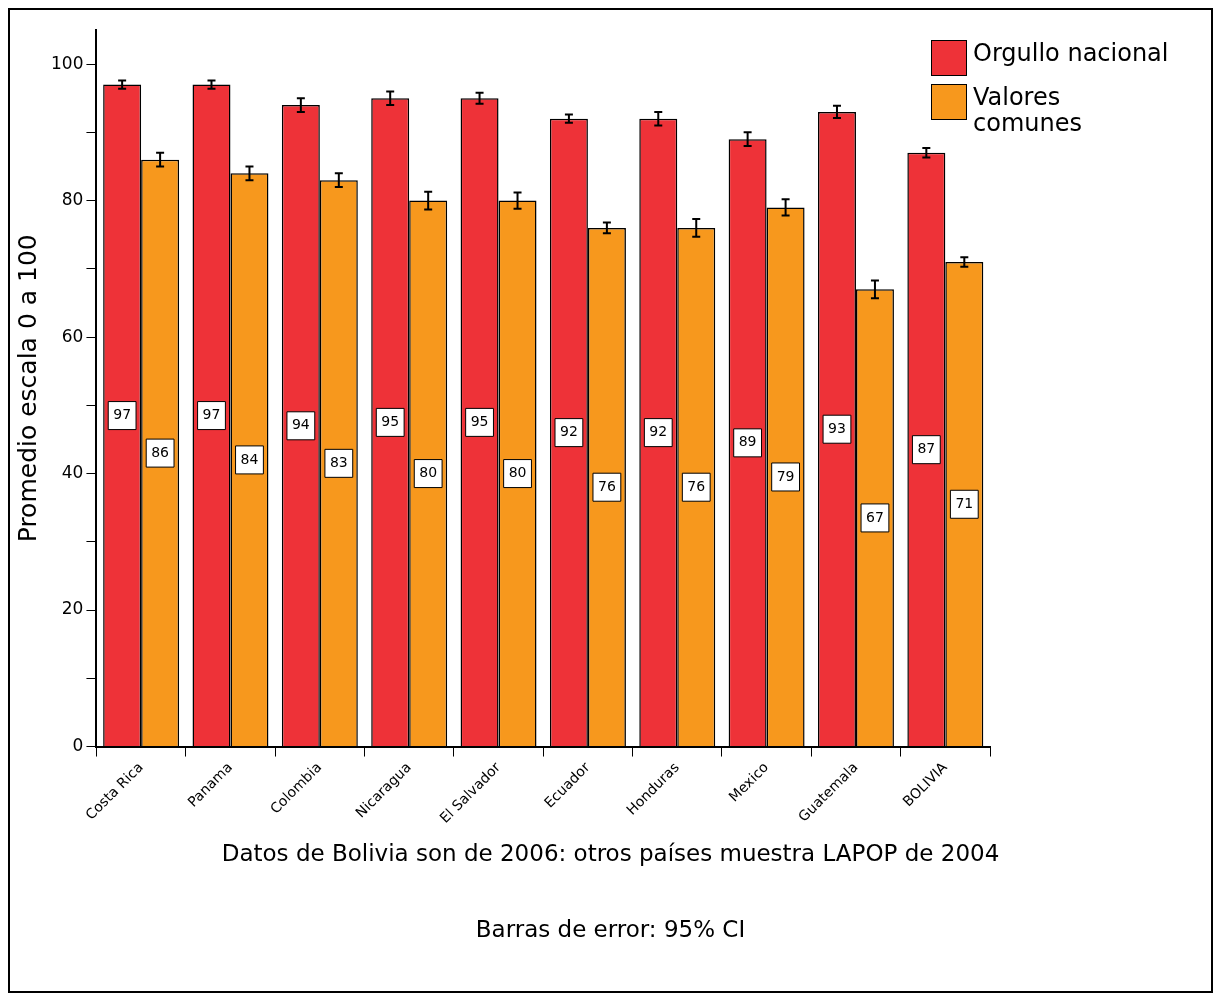 This screenshot has width=1225, height=1003. What do you see at coordinates (67, 62) in the screenshot?
I see `y-tick-label: 100` at bounding box center [67, 62].